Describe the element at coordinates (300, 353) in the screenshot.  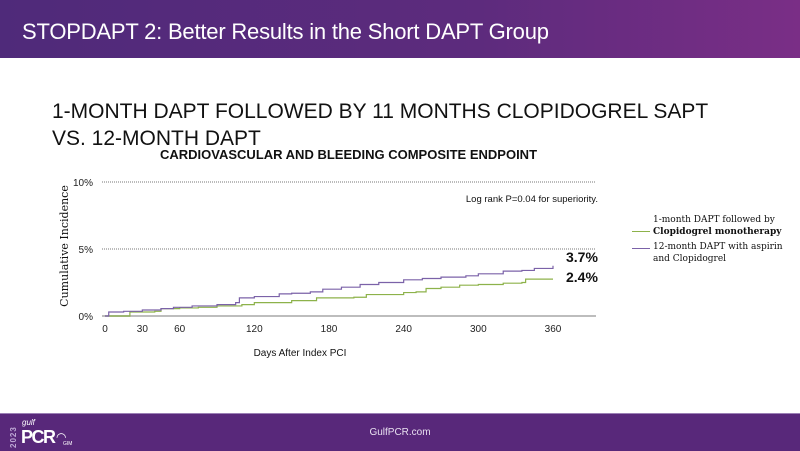
I see `x-axis-label: Days After Index PCI` at that location.